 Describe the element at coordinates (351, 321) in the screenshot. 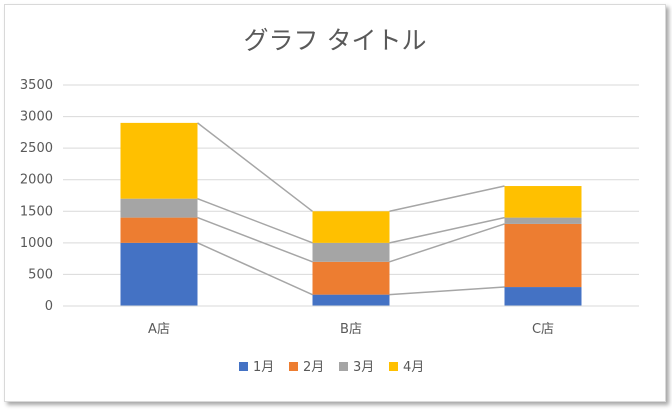

I see `x-axis: A店 B店 C店` at that location.